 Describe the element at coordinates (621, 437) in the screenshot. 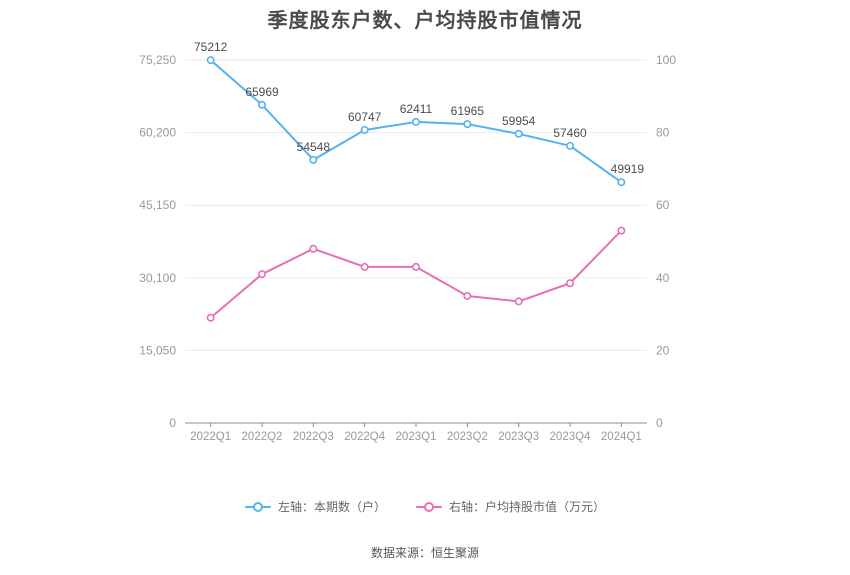

I see `x-axis-label: 2024Q1` at that location.